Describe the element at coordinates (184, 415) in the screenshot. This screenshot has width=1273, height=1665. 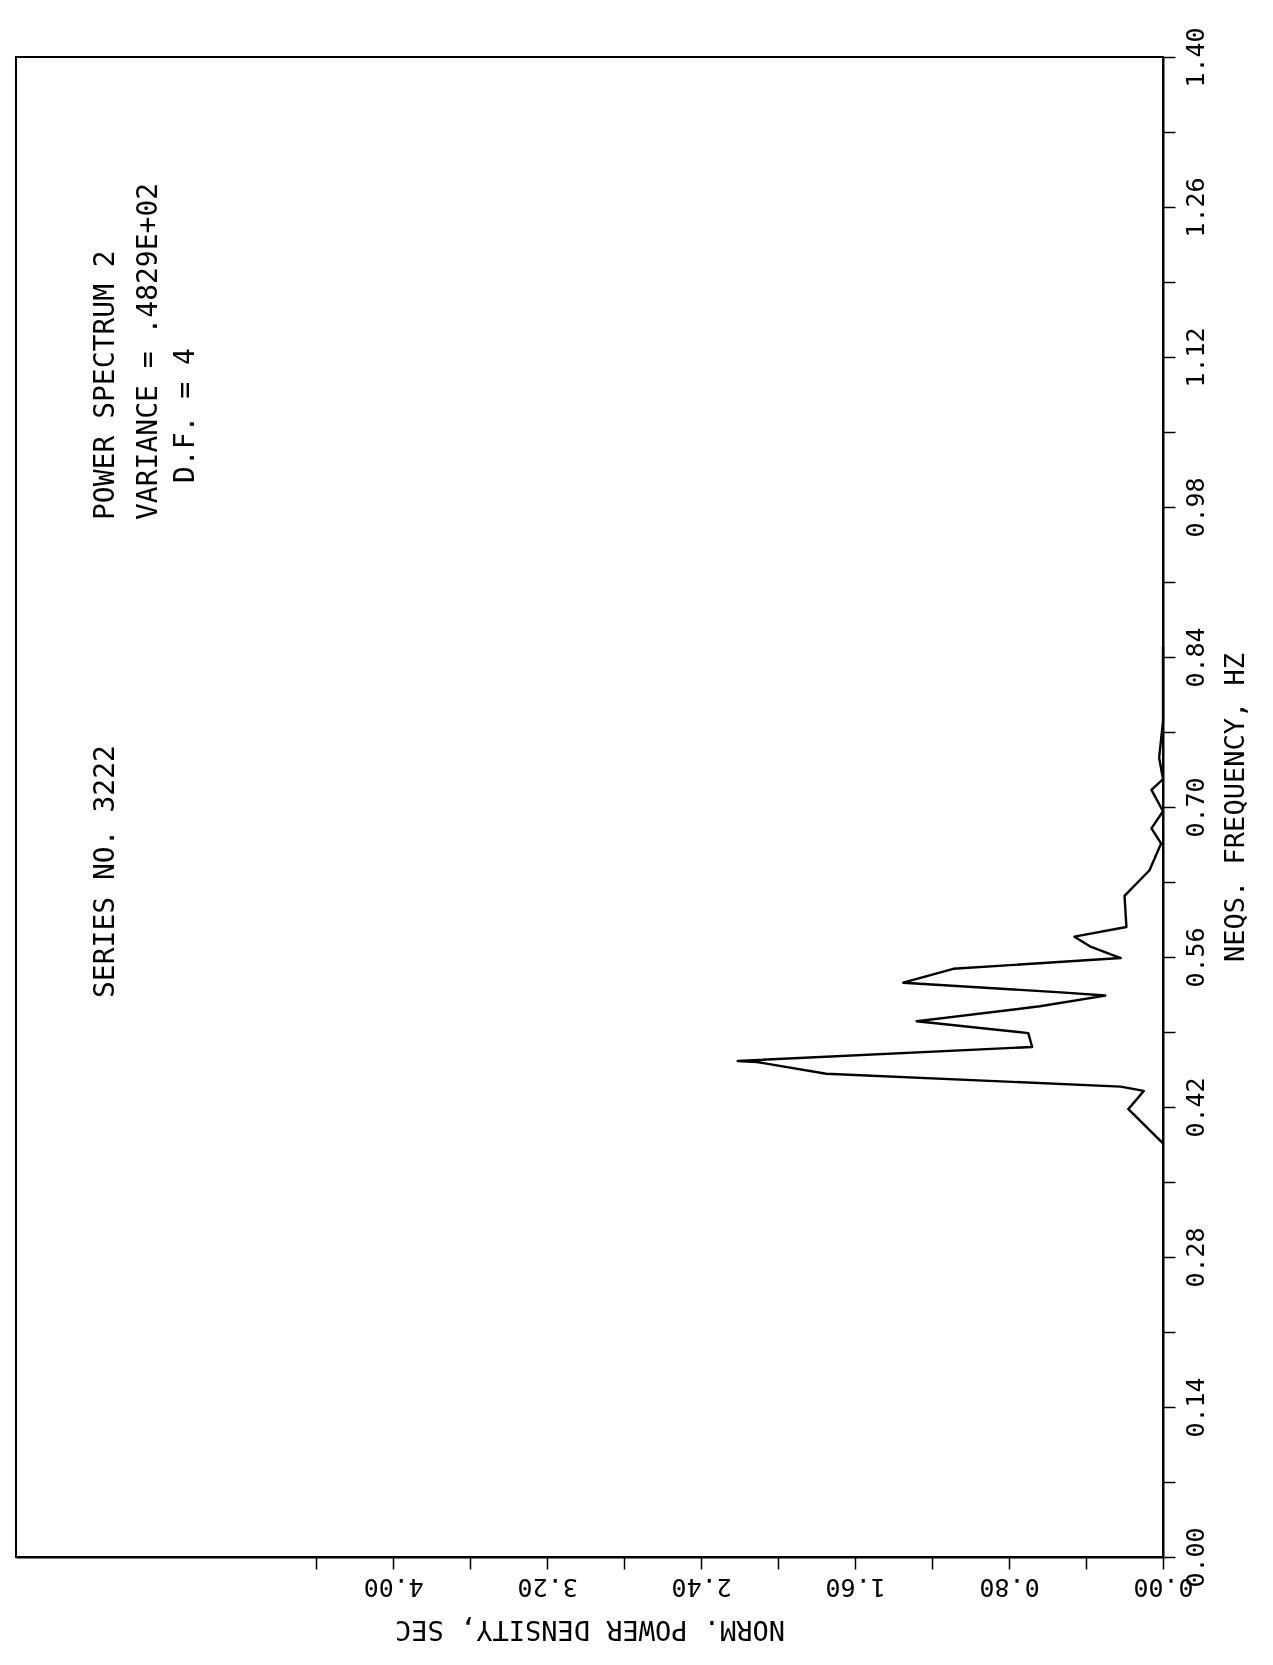
I see `annotation: D.F. = 4` at that location.